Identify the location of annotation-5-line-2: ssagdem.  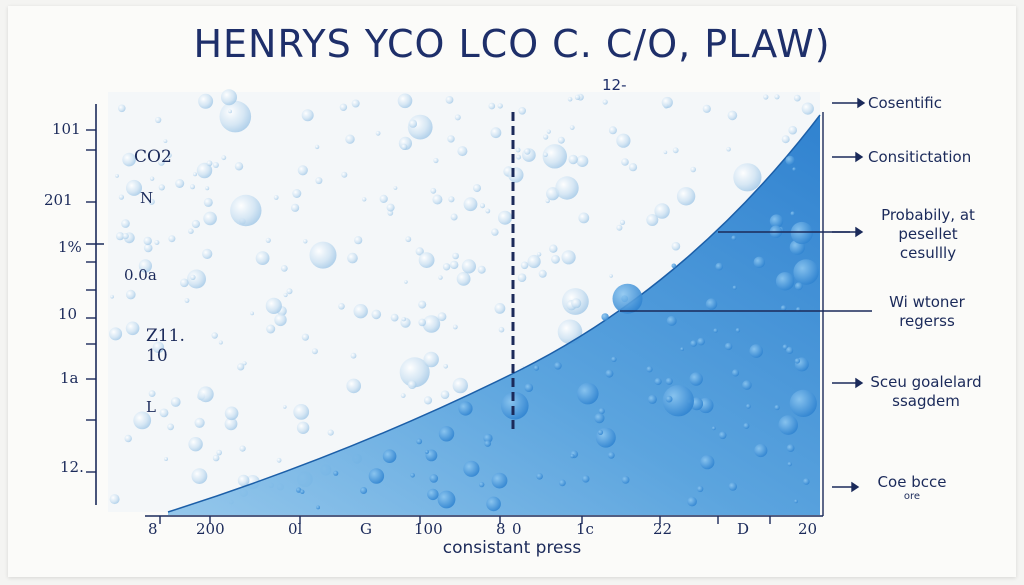
(926, 401).